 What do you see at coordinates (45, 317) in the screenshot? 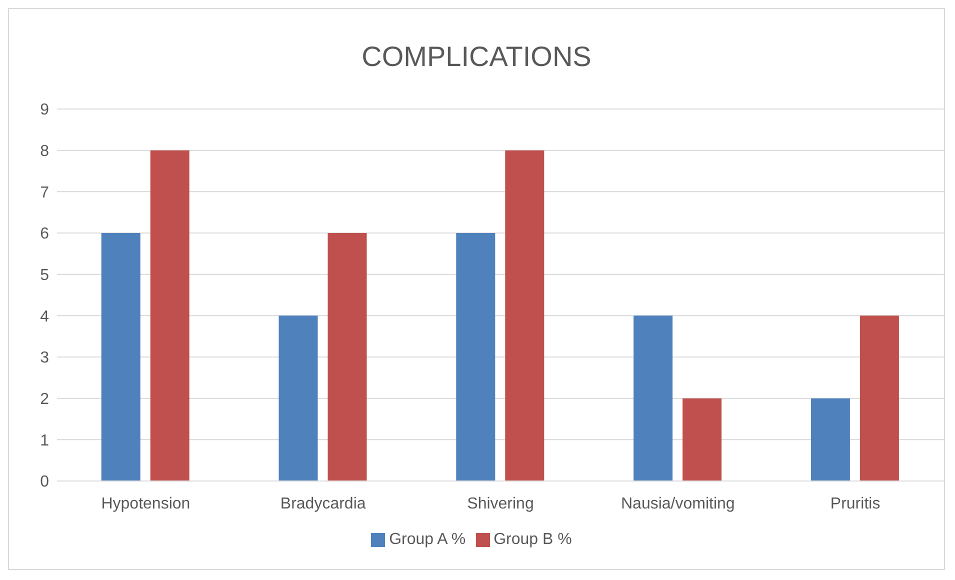
I see `y-tick-label: 4` at bounding box center [45, 317].